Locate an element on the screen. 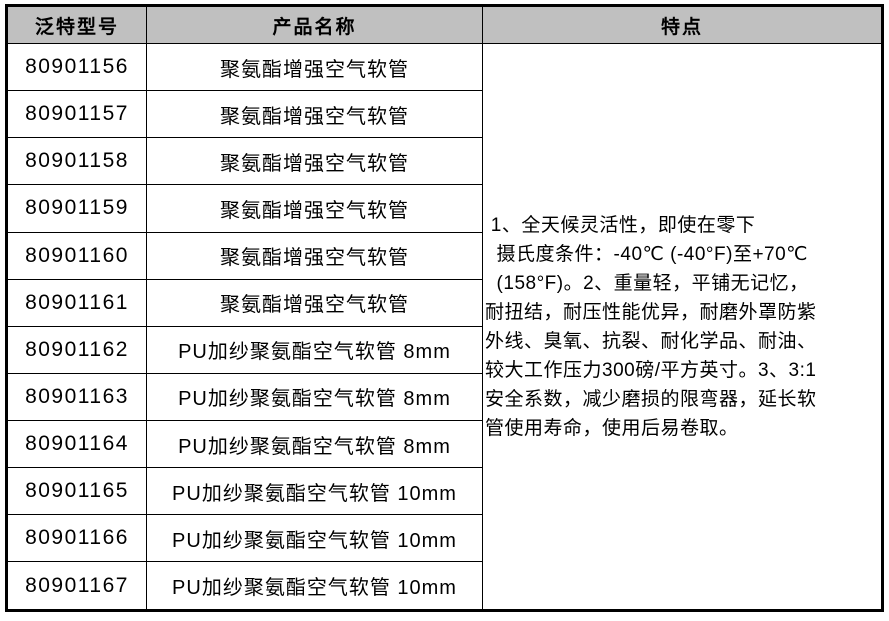  features-line: 外线、臭氧、抗裂、耐化学品、耐油、 is located at coordinates (651, 341).